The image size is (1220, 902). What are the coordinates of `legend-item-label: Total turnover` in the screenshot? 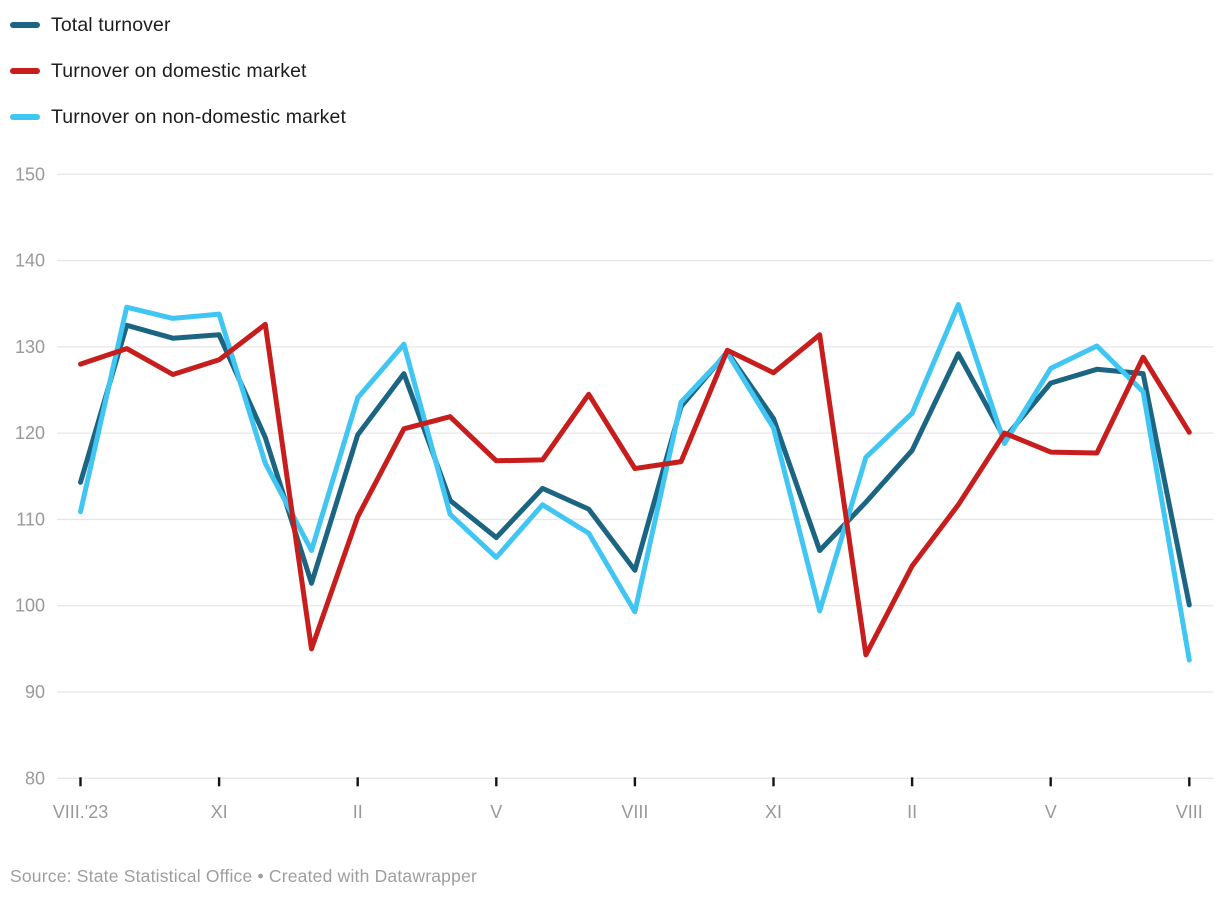 It's located at (111, 24).